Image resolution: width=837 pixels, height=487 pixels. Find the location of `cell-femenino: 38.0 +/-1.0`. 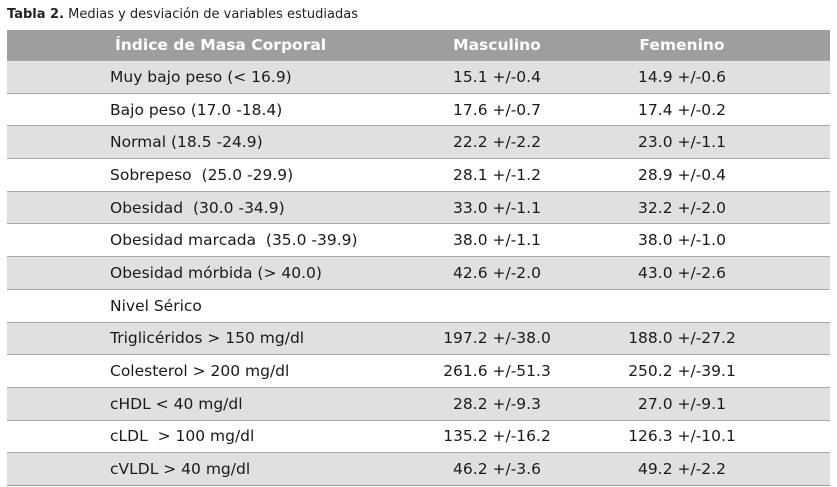

cell-femenino: 38.0 +/-1.0 is located at coordinates (682, 240).